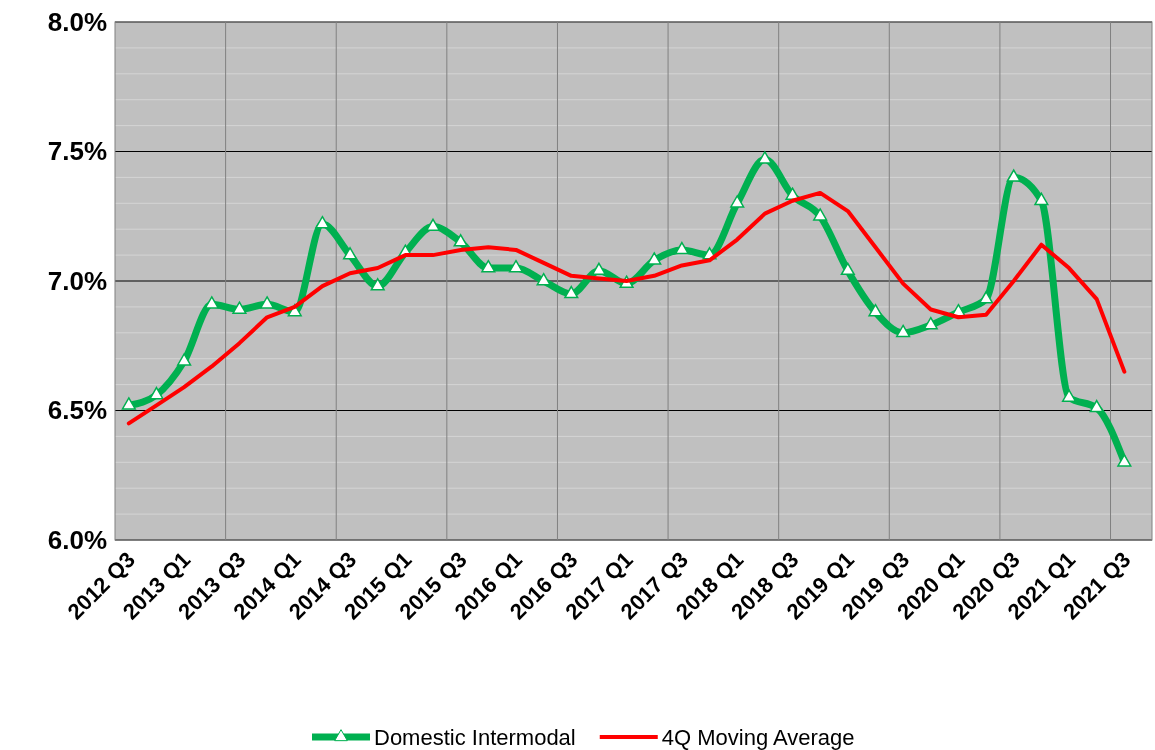 The width and height of the screenshot is (1155, 750). What do you see at coordinates (77, 21) in the screenshot?
I see `y-tick-label: 8.0%` at bounding box center [77, 21].